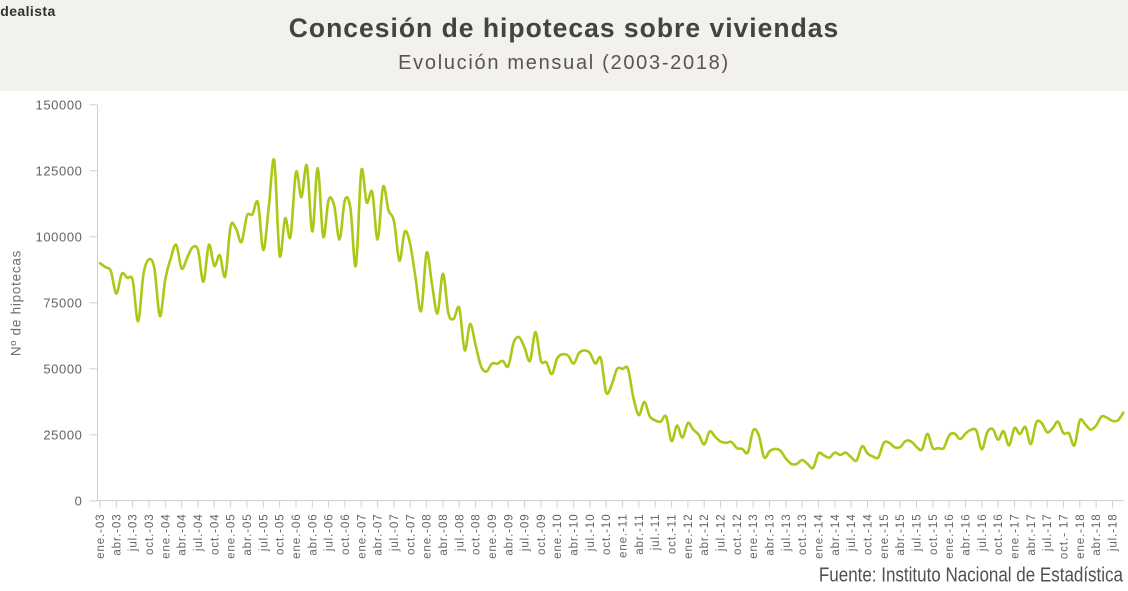 The width and height of the screenshot is (1128, 591). I want to click on svg-text: 125000, so click(59, 170).